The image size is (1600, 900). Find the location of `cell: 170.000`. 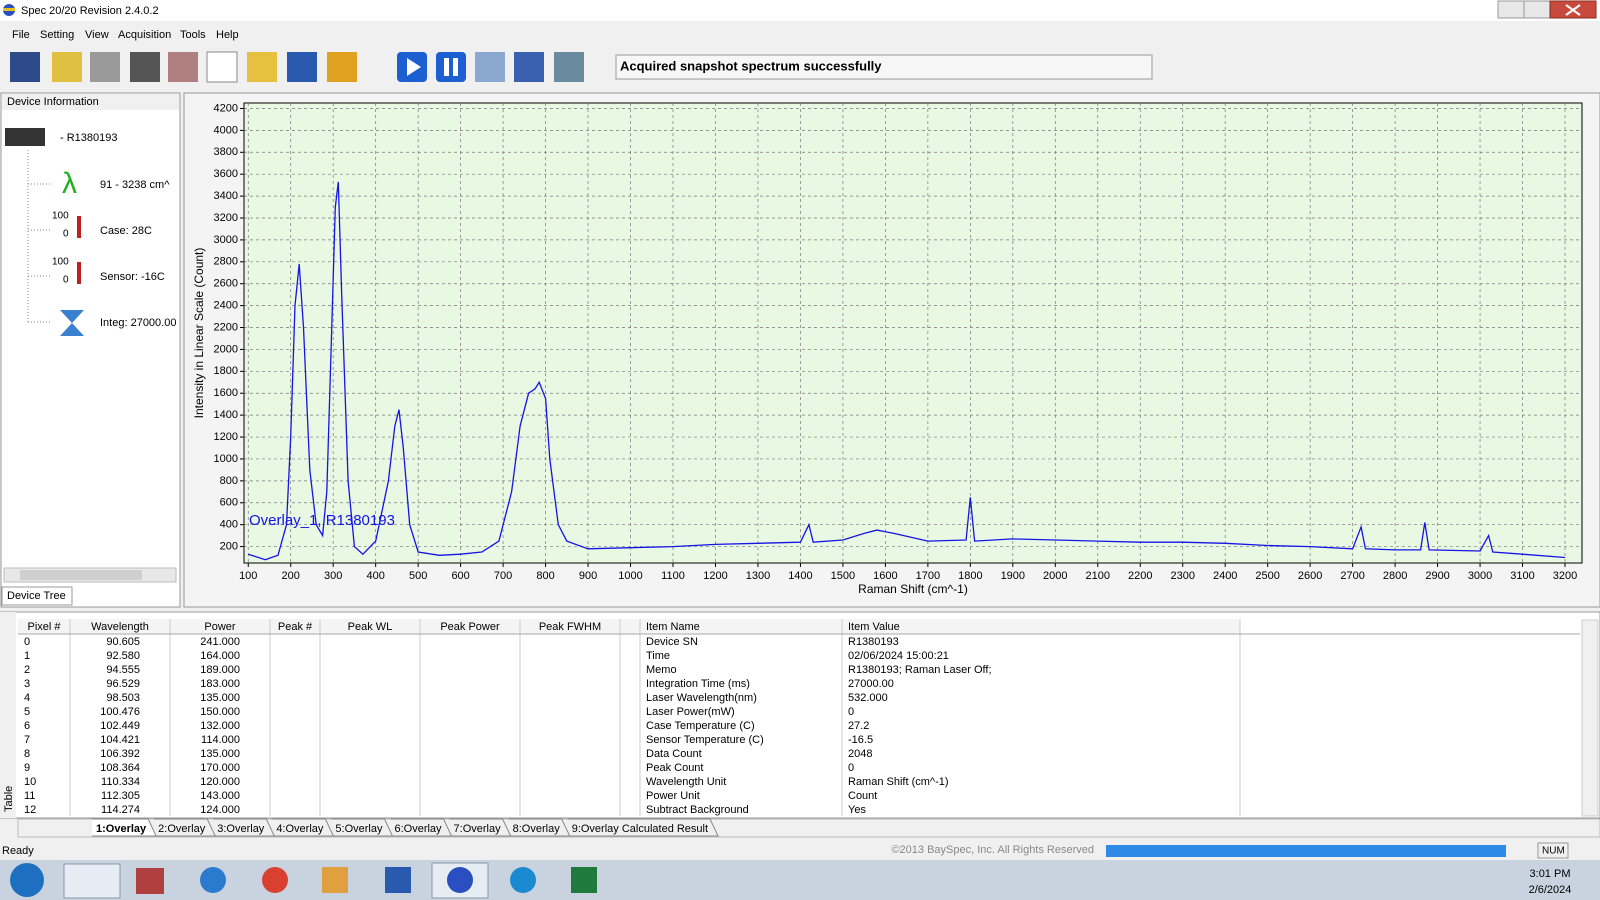

cell: 170.000 is located at coordinates (220, 768).